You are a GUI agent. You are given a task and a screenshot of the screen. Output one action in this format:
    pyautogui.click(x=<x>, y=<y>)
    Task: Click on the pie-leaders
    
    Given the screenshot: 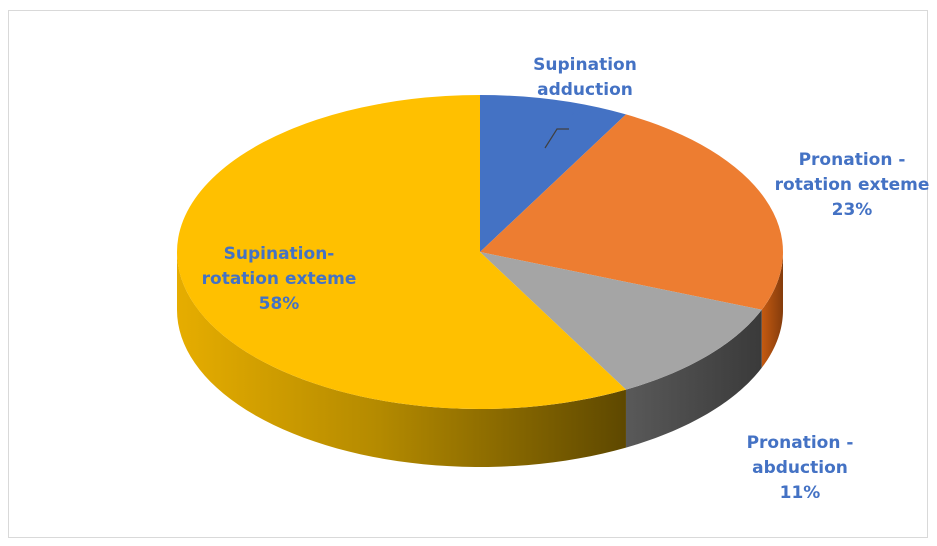 What is the action you would take?
    pyautogui.click(x=556, y=138)
    